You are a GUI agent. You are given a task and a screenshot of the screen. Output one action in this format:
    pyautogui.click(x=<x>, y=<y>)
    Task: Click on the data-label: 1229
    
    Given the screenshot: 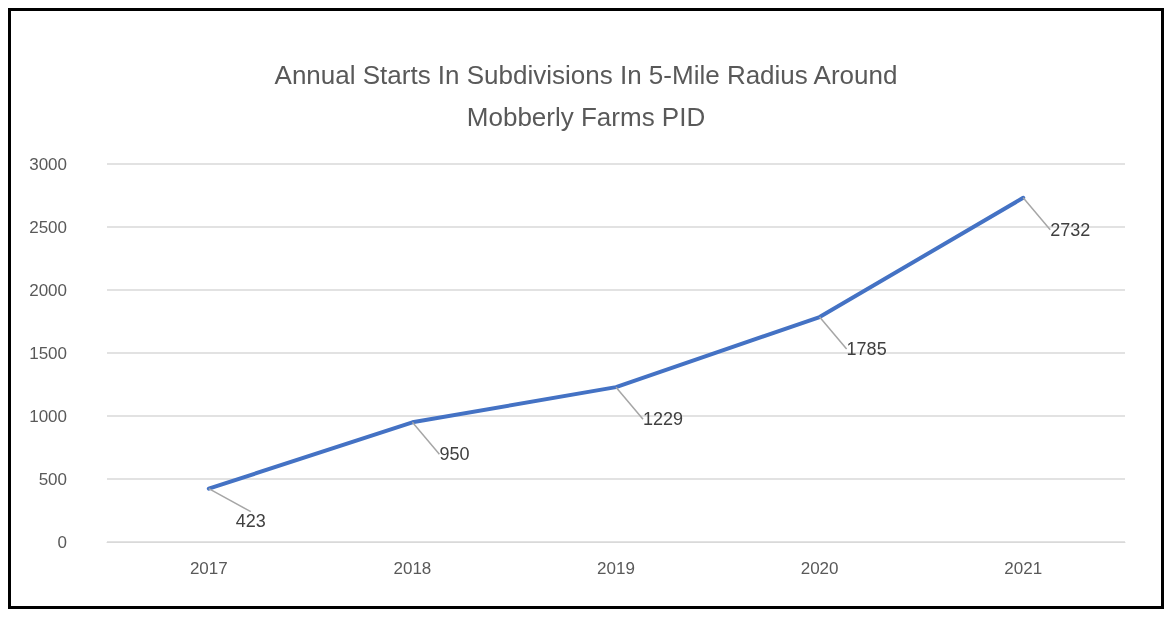 What is the action you would take?
    pyautogui.click(x=663, y=419)
    